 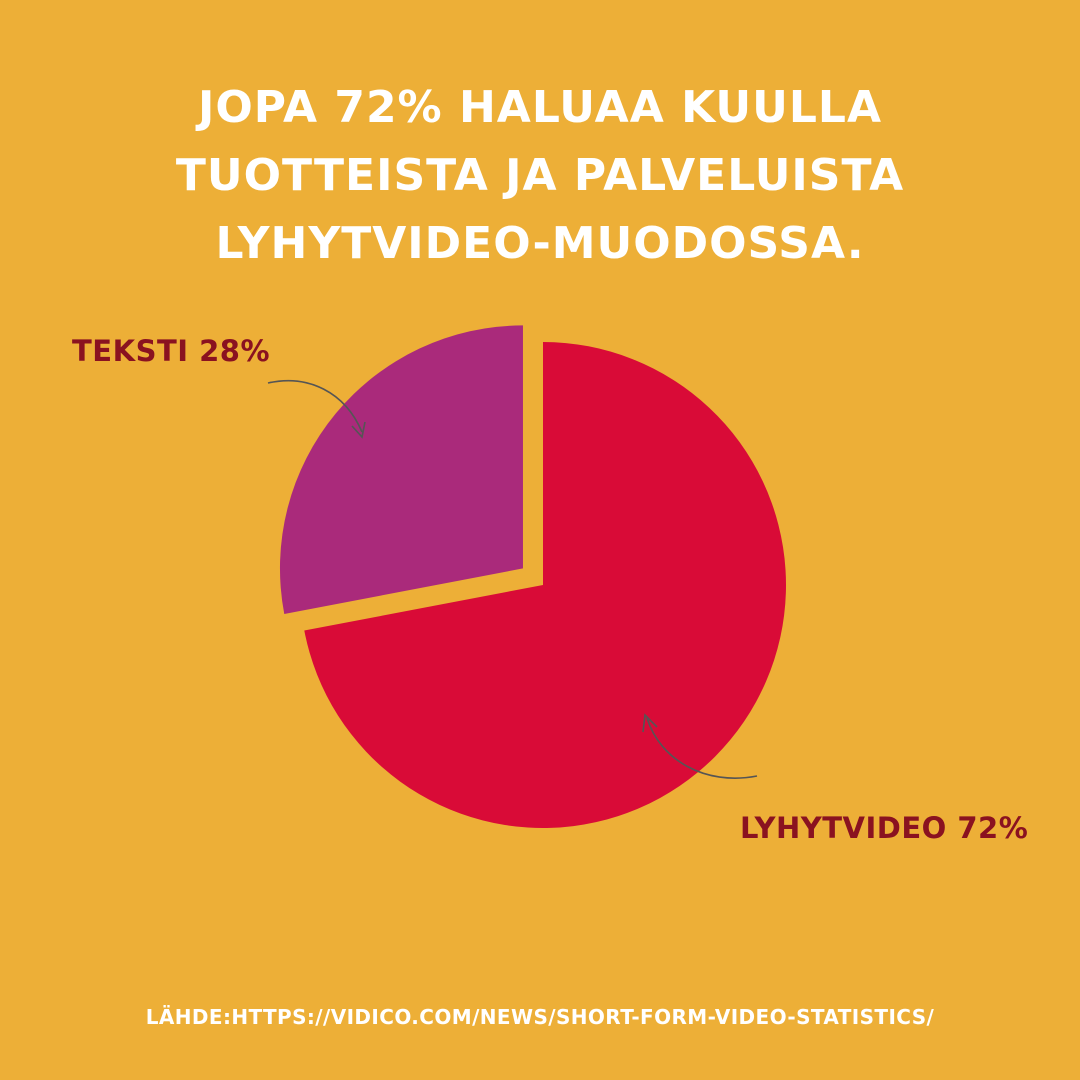 What do you see at coordinates (315, 406) in the screenshot?
I see `arrow-to-teksti-slice` at bounding box center [315, 406].